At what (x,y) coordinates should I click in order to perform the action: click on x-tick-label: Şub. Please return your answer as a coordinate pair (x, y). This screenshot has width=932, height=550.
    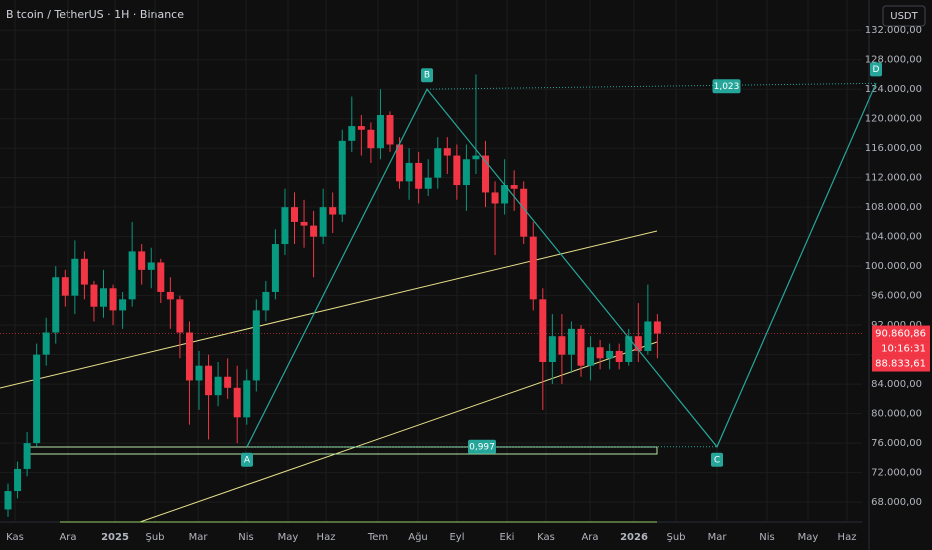
    Looking at the image, I should click on (154, 537).